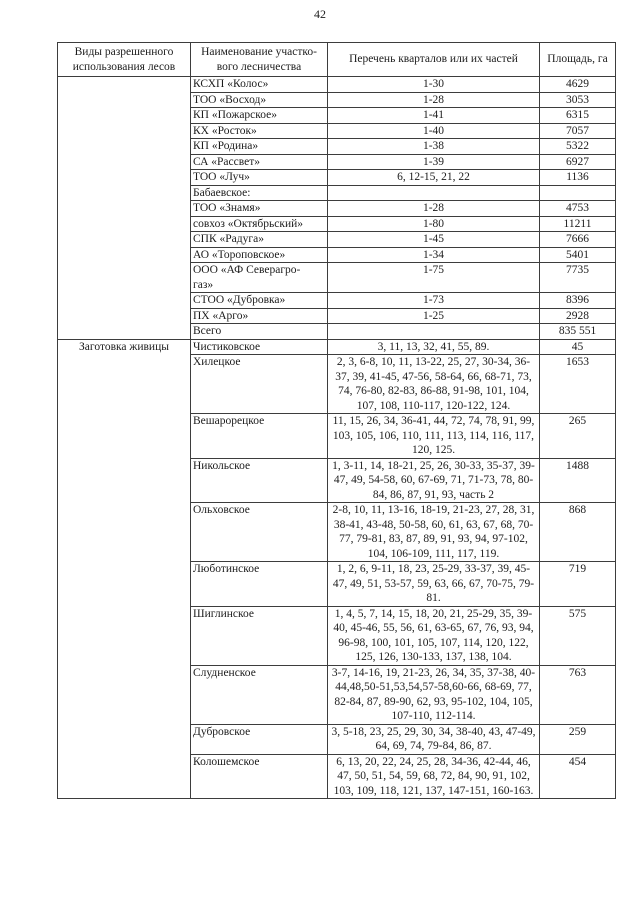 The height and width of the screenshot is (905, 640). I want to click on cell-forestry-name: Дубровское, so click(259, 739).